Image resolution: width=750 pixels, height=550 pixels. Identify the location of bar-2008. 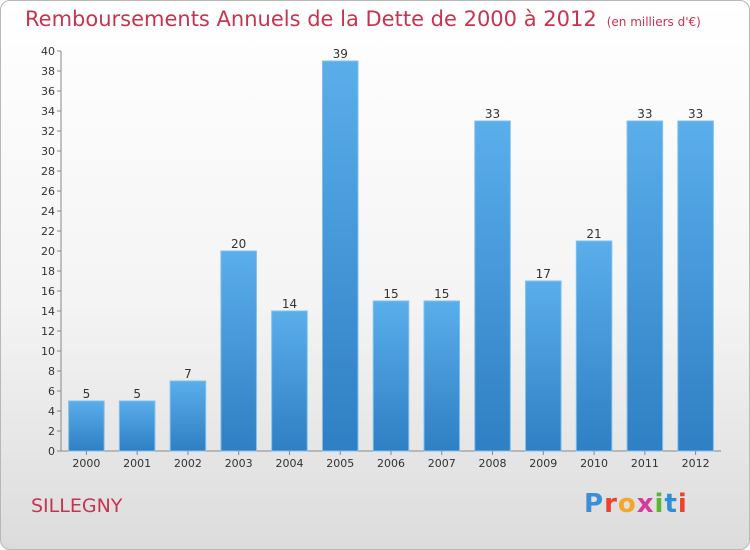
(492, 286).